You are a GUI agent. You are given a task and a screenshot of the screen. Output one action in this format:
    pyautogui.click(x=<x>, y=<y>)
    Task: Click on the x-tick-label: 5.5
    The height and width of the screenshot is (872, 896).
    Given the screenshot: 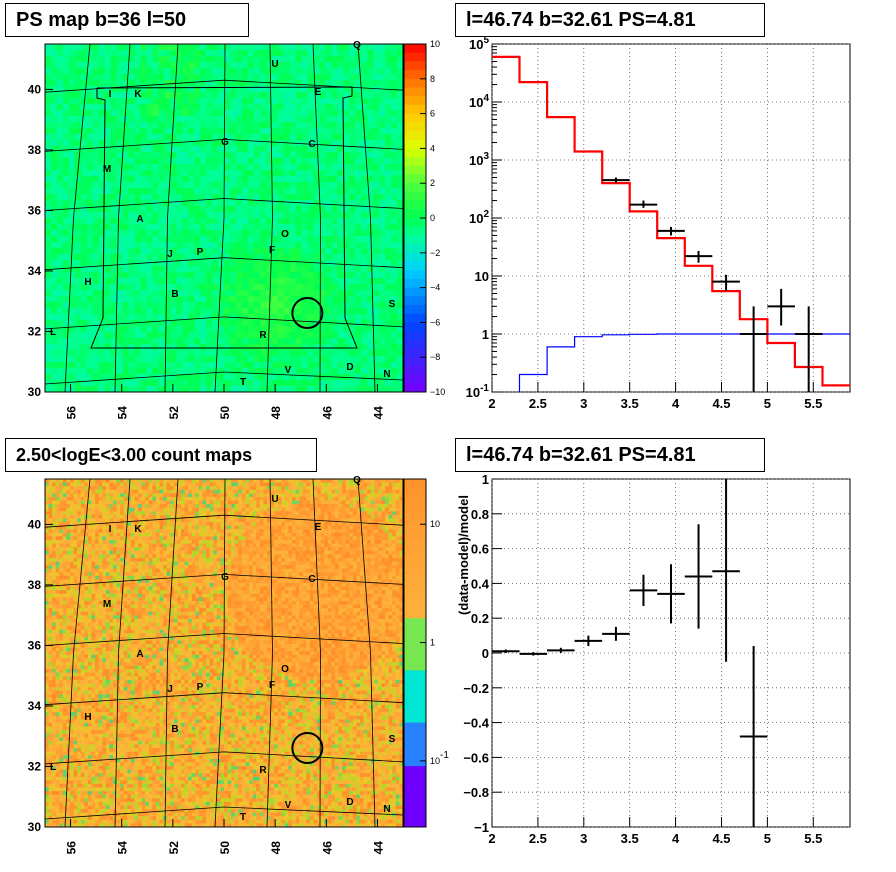 What is the action you would take?
    pyautogui.click(x=813, y=403)
    